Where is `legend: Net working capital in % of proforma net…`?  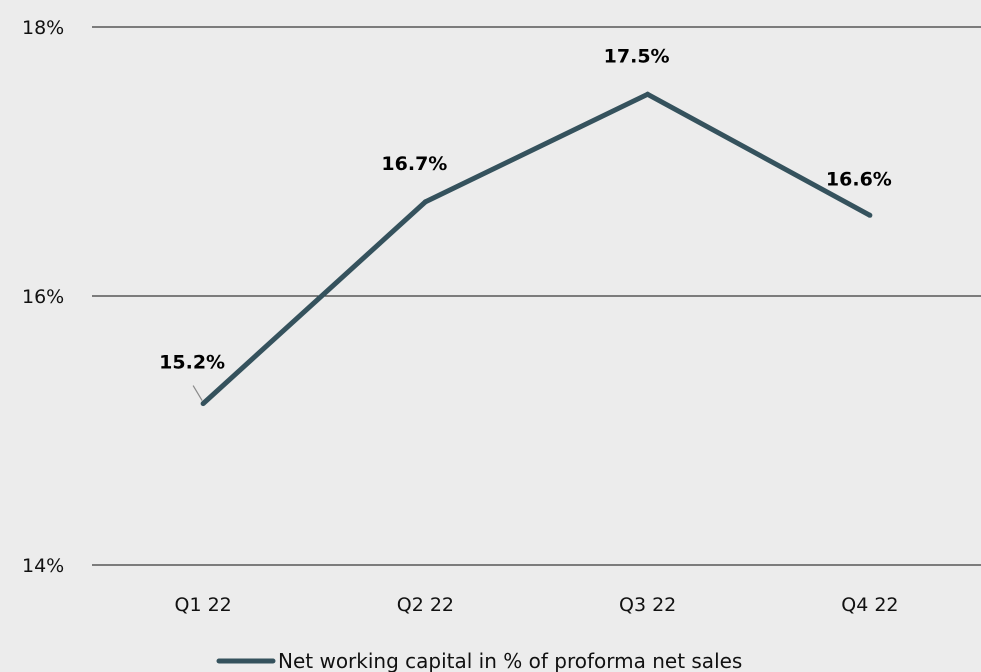 legend: Net working capital in % of proforma net… is located at coordinates (479, 660).